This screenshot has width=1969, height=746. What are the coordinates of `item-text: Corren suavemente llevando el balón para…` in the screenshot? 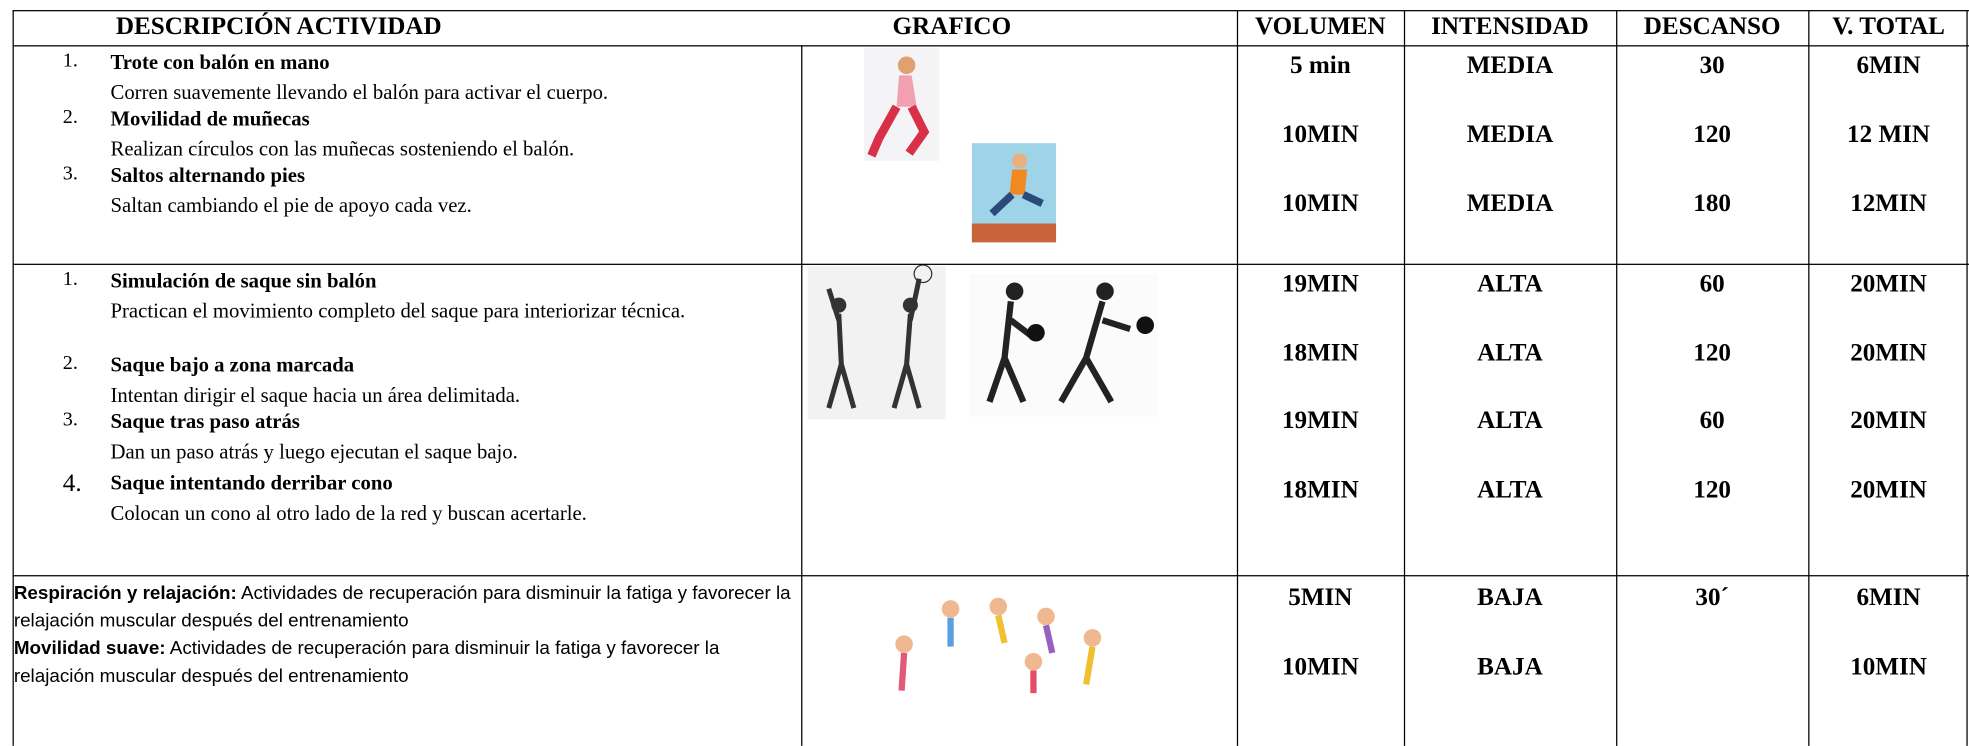 It's located at (359, 92).